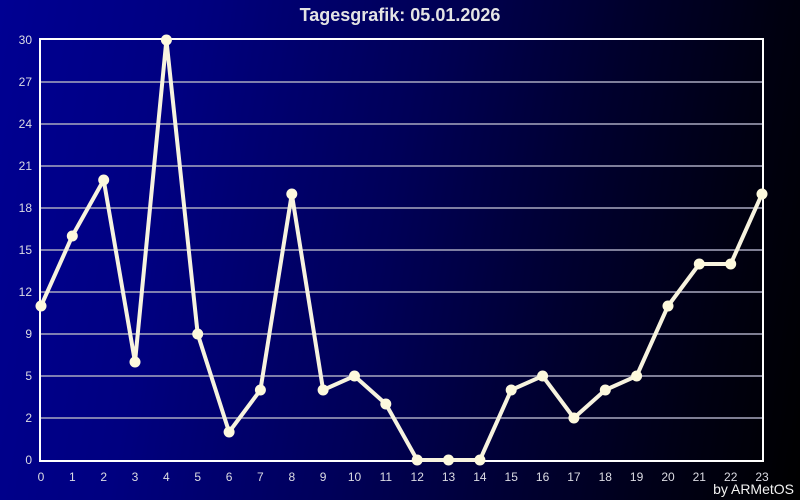  What do you see at coordinates (355, 477) in the screenshot?
I see `x-axis-tick-label: 10` at bounding box center [355, 477].